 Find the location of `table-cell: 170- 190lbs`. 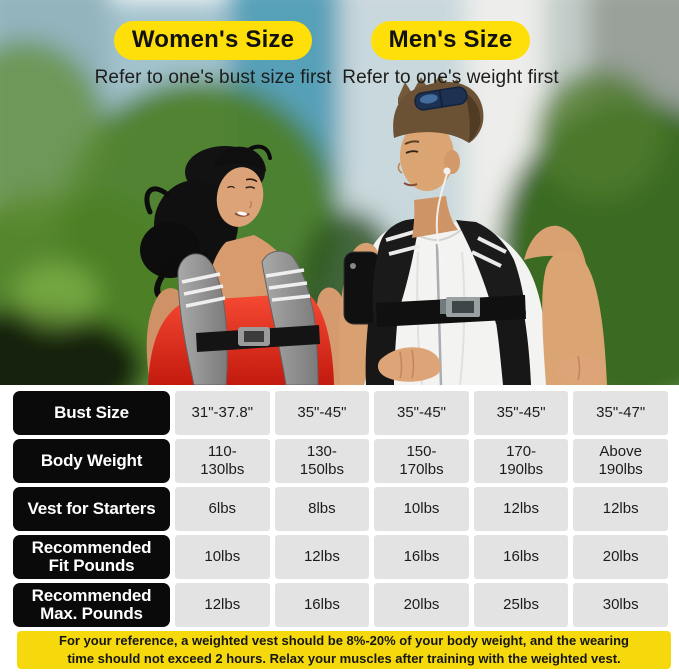

table-cell: 170- 190lbs is located at coordinates (521, 461).